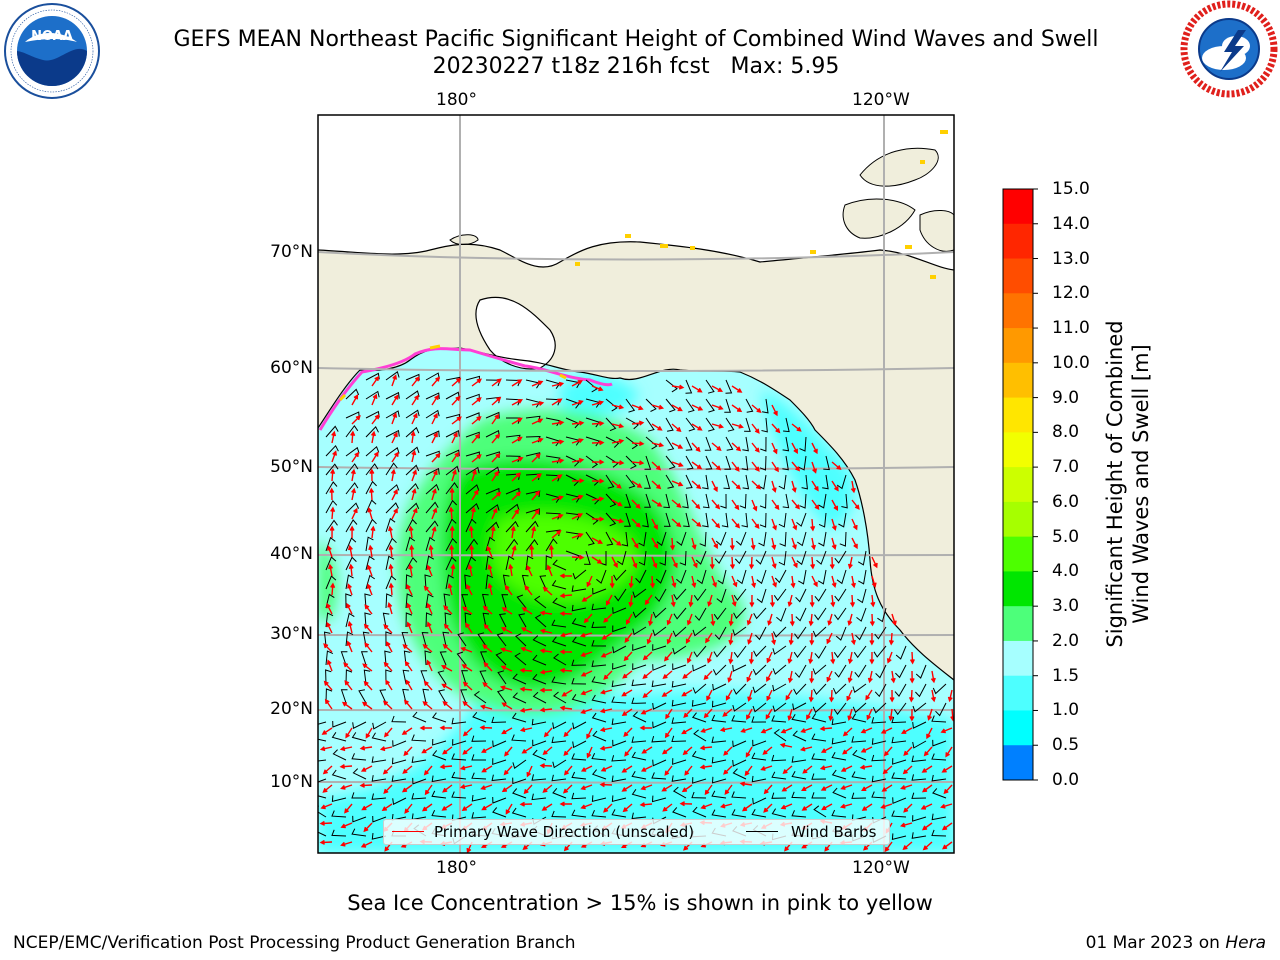 This screenshot has height=960, width=1280. I want to click on legend-wave-label: Primary Wave Direction (unscaled), so click(564, 832).